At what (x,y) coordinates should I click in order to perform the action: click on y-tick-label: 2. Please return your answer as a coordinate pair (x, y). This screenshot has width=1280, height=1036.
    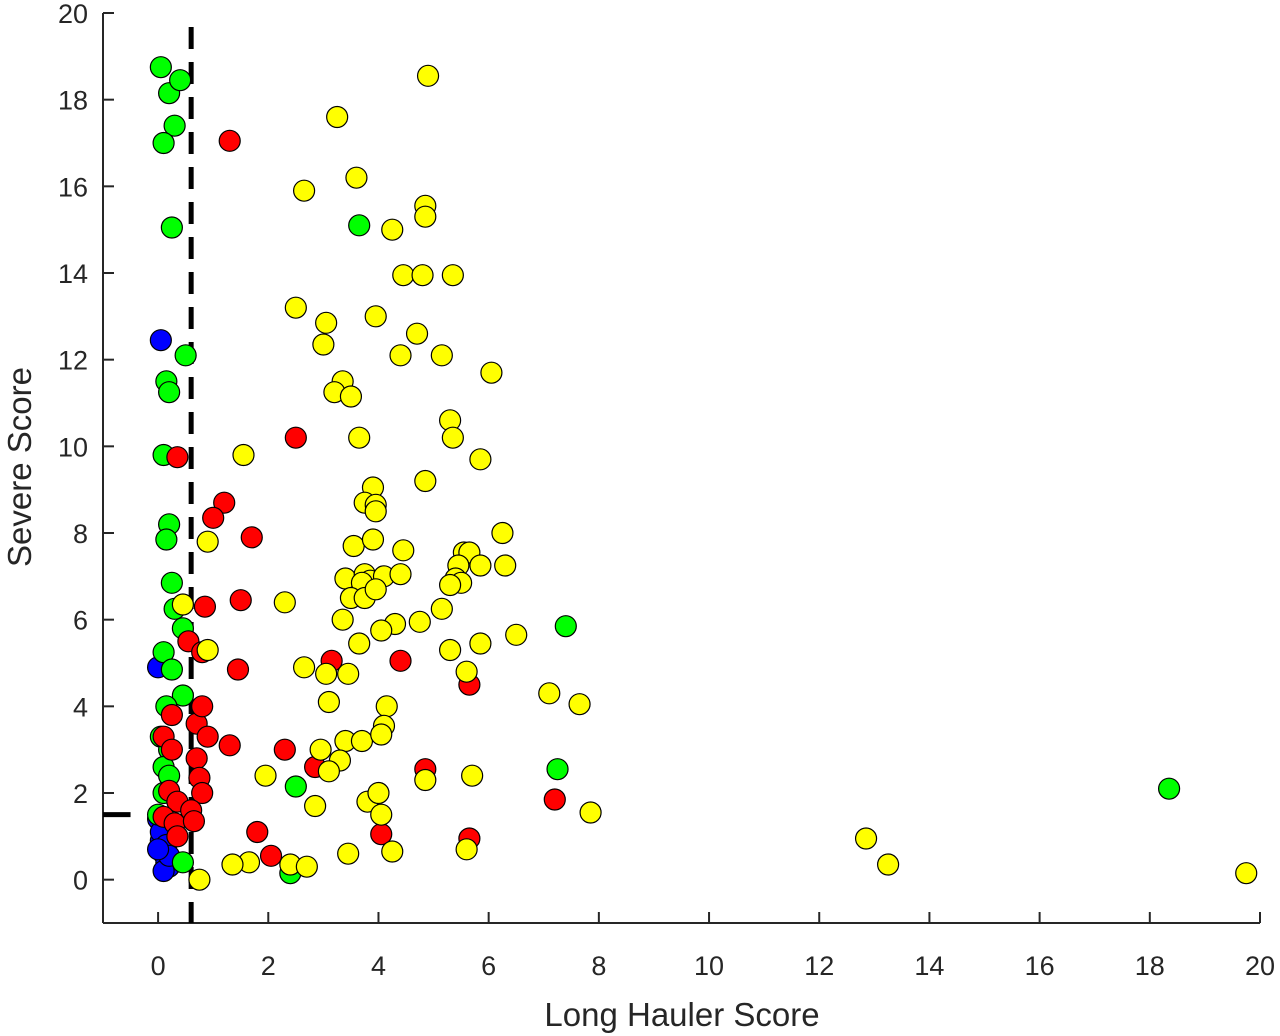
    Looking at the image, I should click on (80, 794).